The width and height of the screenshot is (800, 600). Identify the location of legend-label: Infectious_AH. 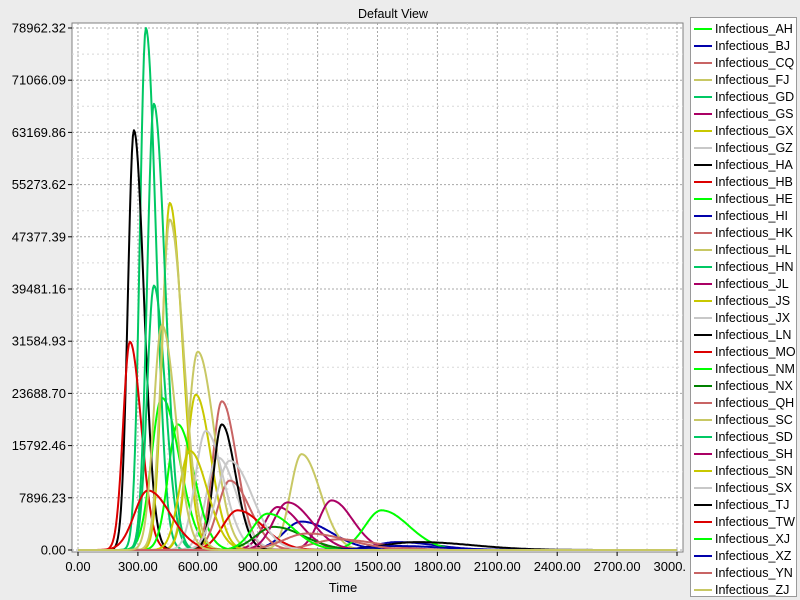
(754, 28).